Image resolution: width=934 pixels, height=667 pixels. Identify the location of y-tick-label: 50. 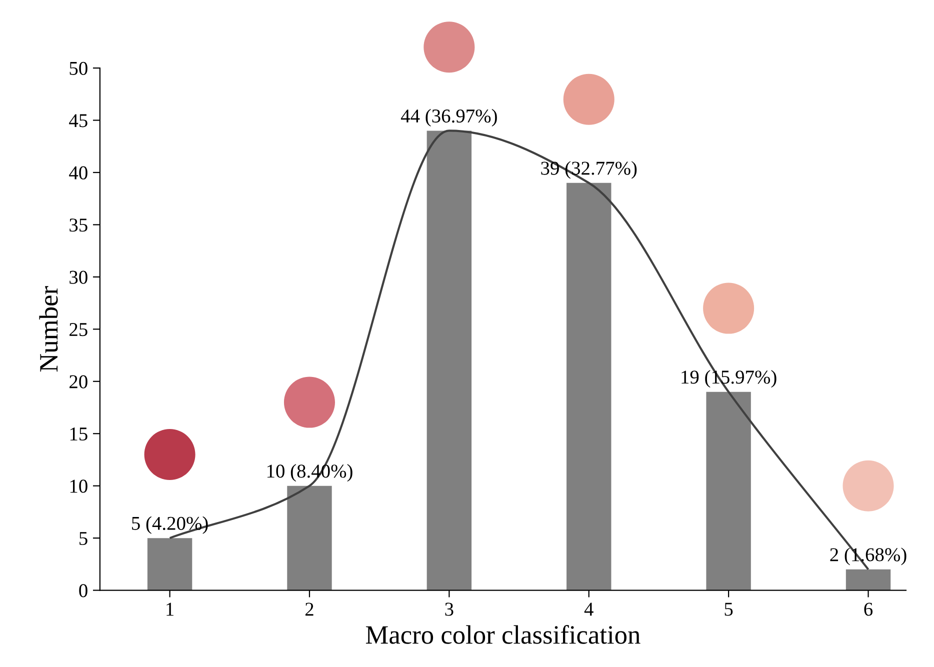
(79, 68).